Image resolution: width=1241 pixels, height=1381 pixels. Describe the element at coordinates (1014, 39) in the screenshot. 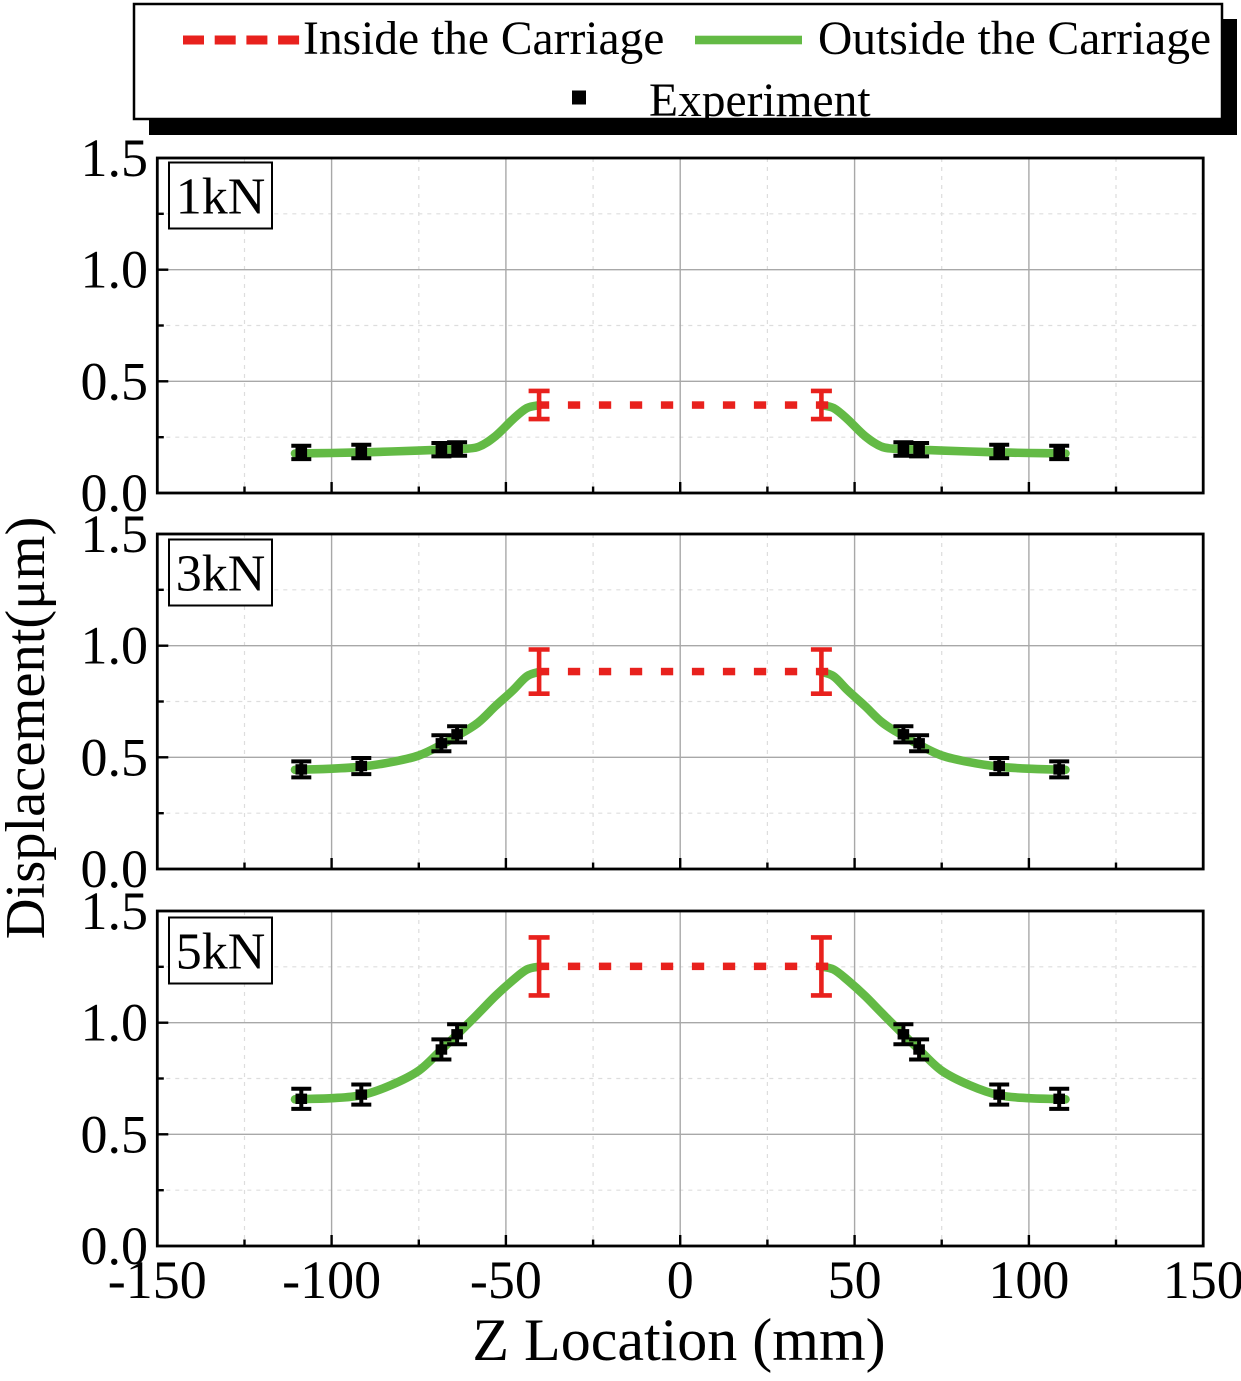

I see `svg-text: Outside the Carriage` at that location.